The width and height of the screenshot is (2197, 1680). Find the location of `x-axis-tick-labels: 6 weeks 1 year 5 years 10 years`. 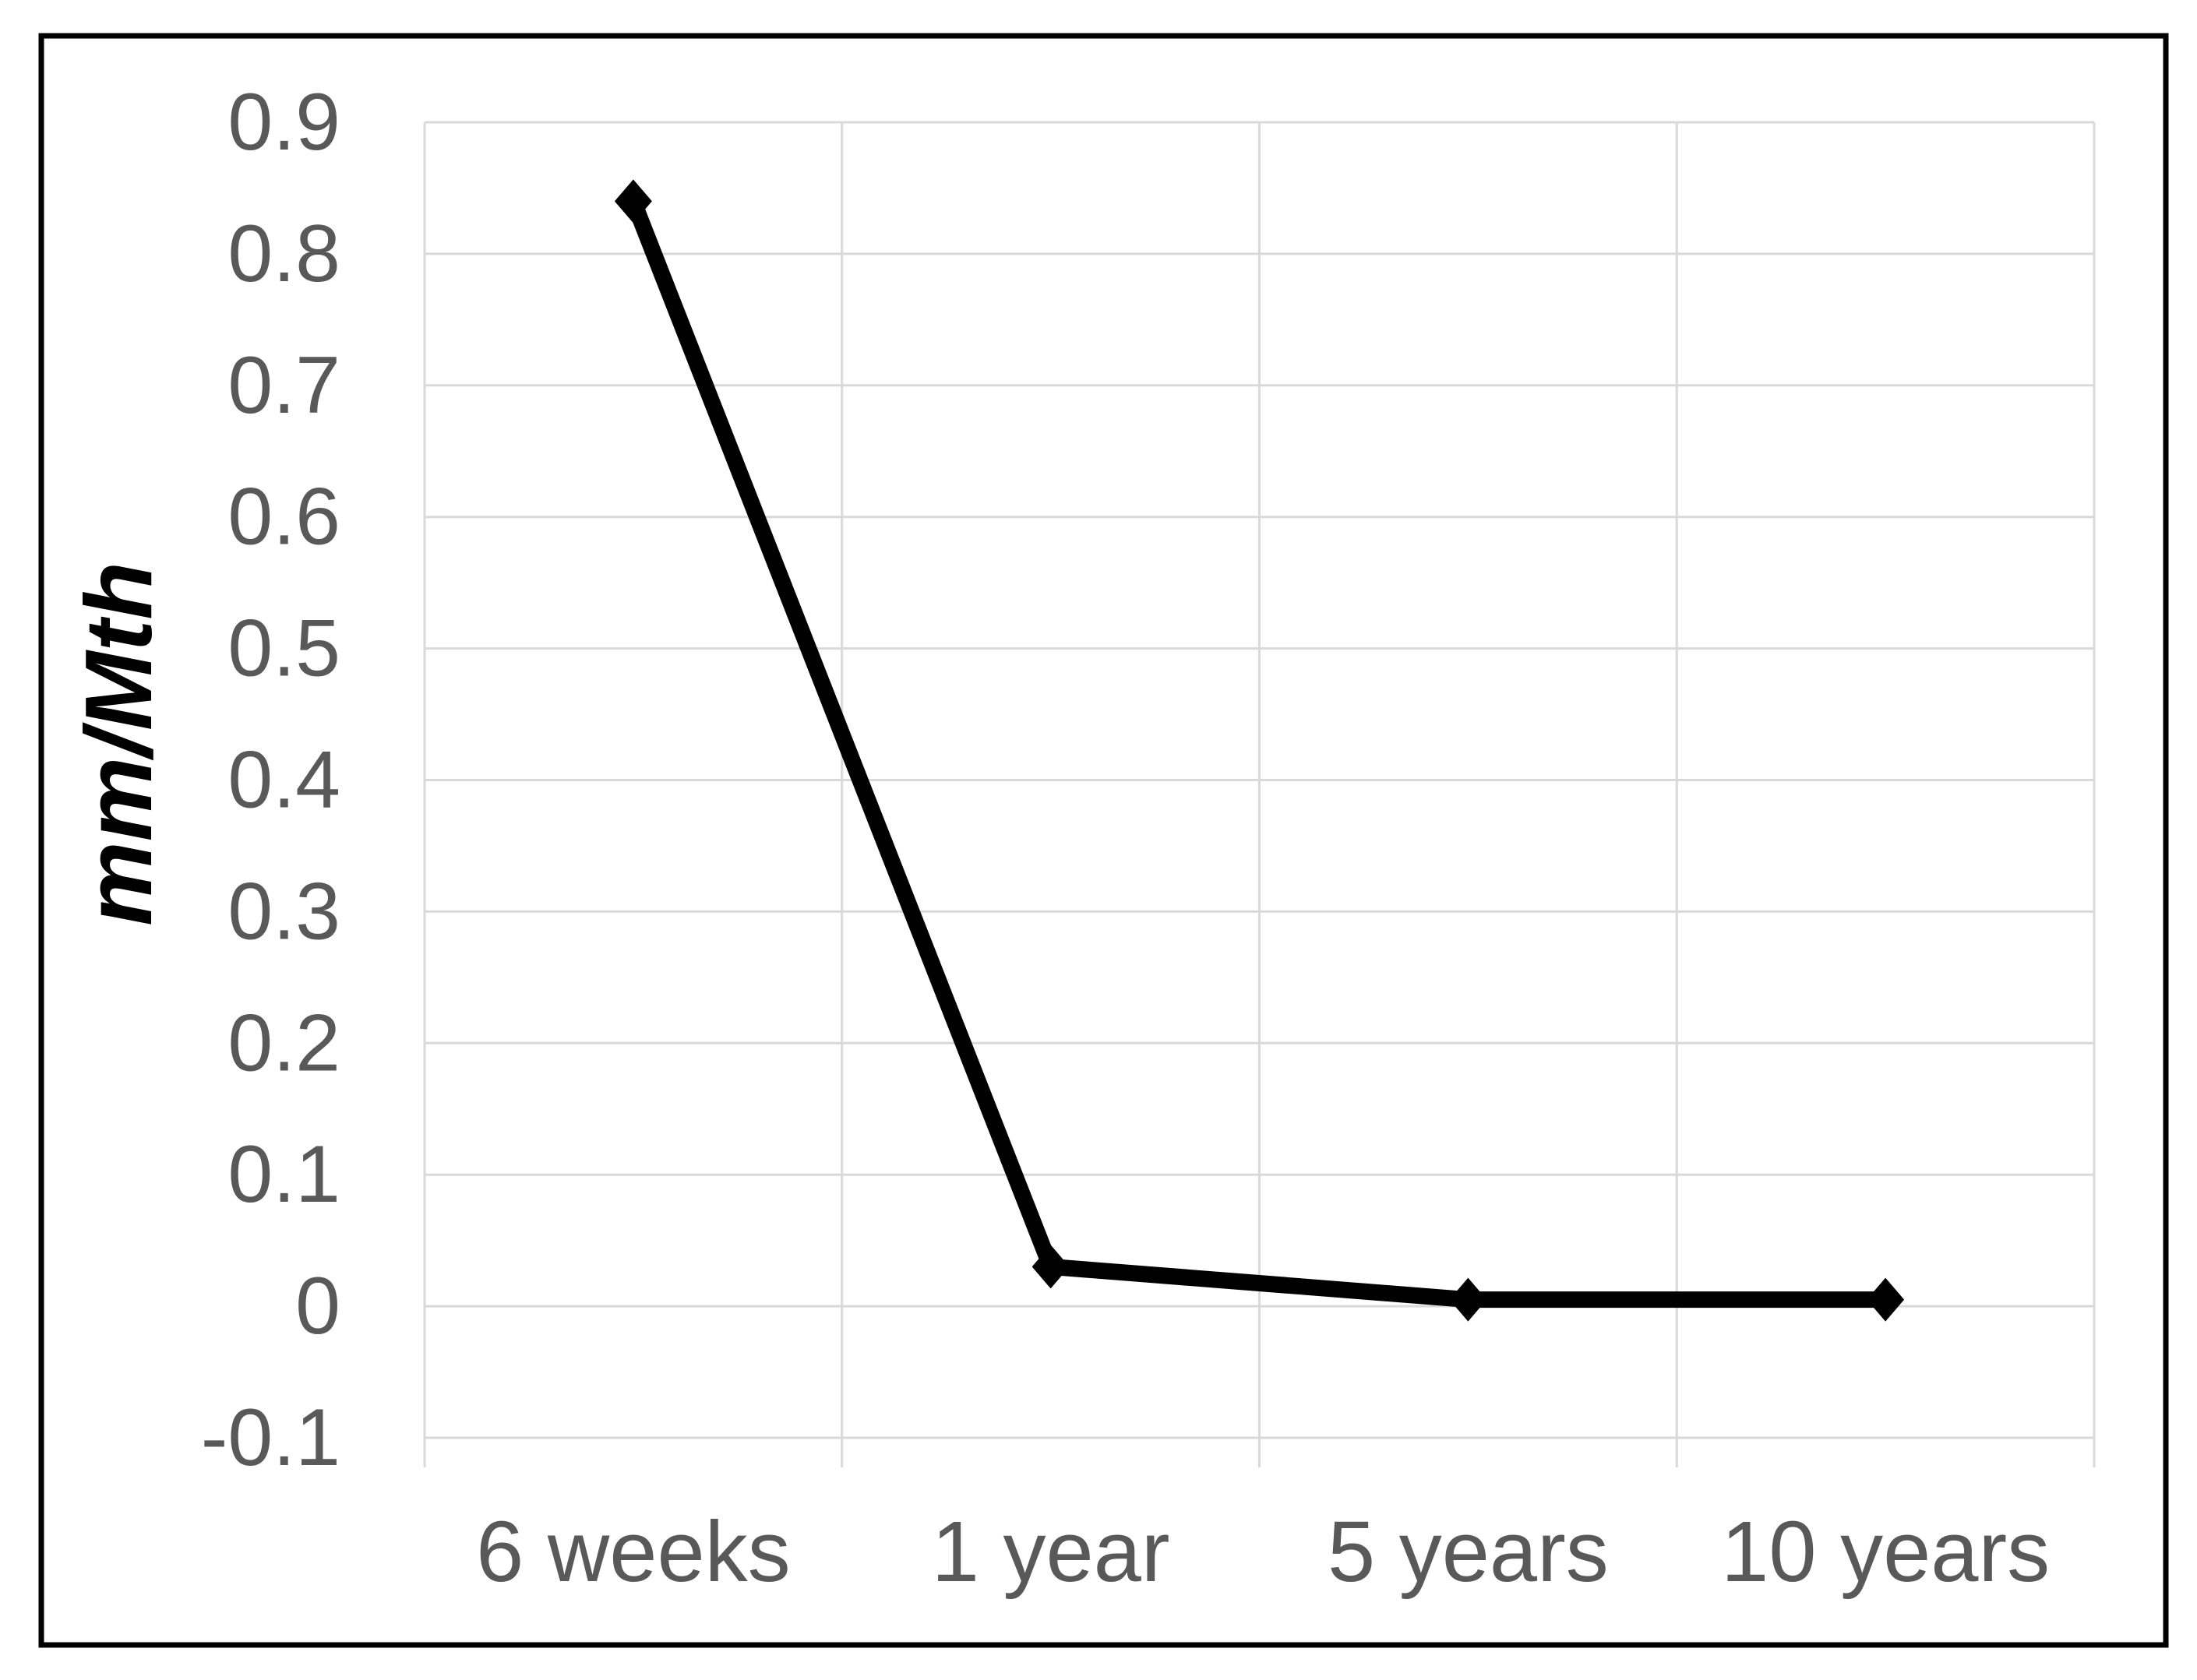

x-axis-tick-labels: 6 weeks 1 year 5 years 10 years is located at coordinates (1263, 1552).